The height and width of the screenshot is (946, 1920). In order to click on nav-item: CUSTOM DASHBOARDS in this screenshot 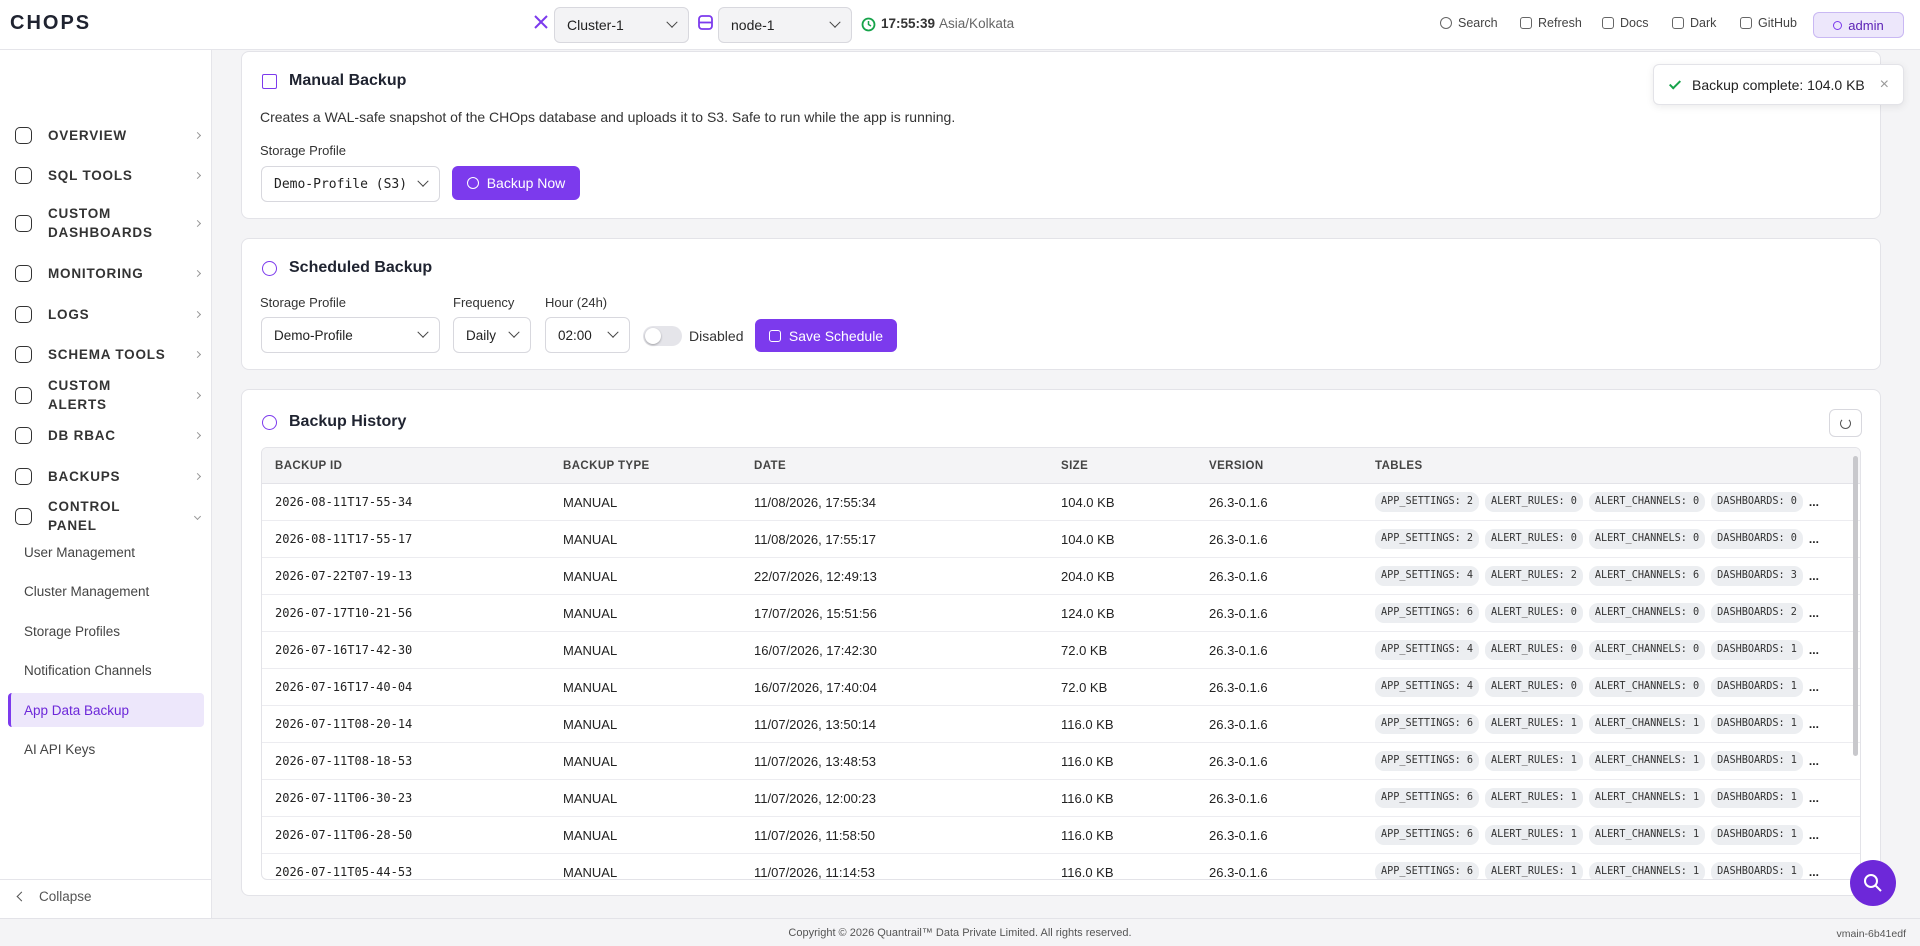, I will do `click(108, 223)`.